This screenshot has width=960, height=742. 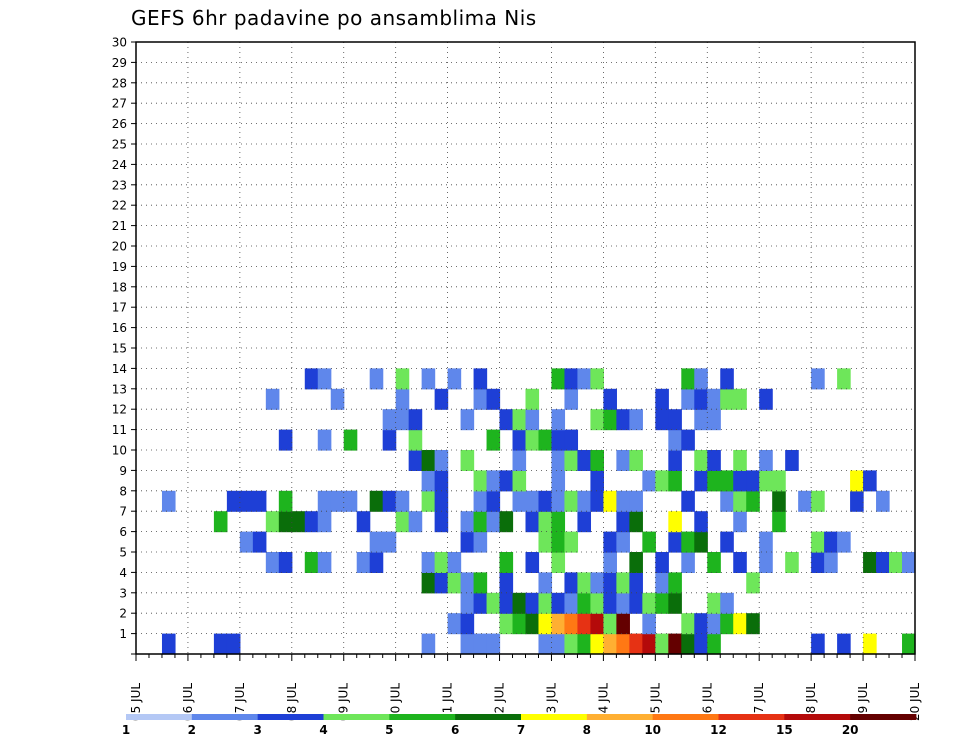 What do you see at coordinates (123, 593) in the screenshot?
I see `y-tick-label: 3` at bounding box center [123, 593].